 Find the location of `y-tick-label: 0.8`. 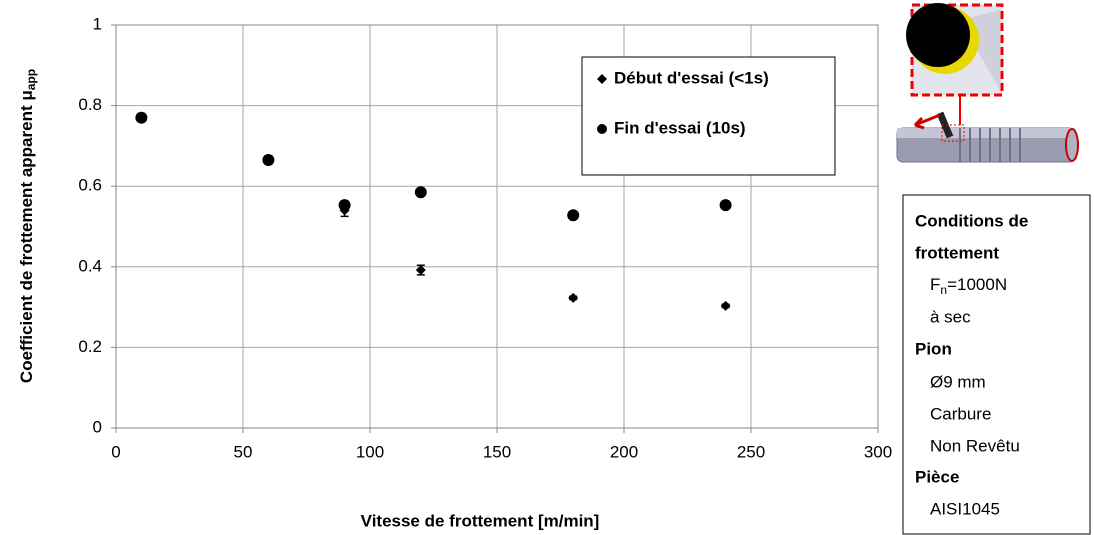

y-tick-label: 0.8 is located at coordinates (90, 104).